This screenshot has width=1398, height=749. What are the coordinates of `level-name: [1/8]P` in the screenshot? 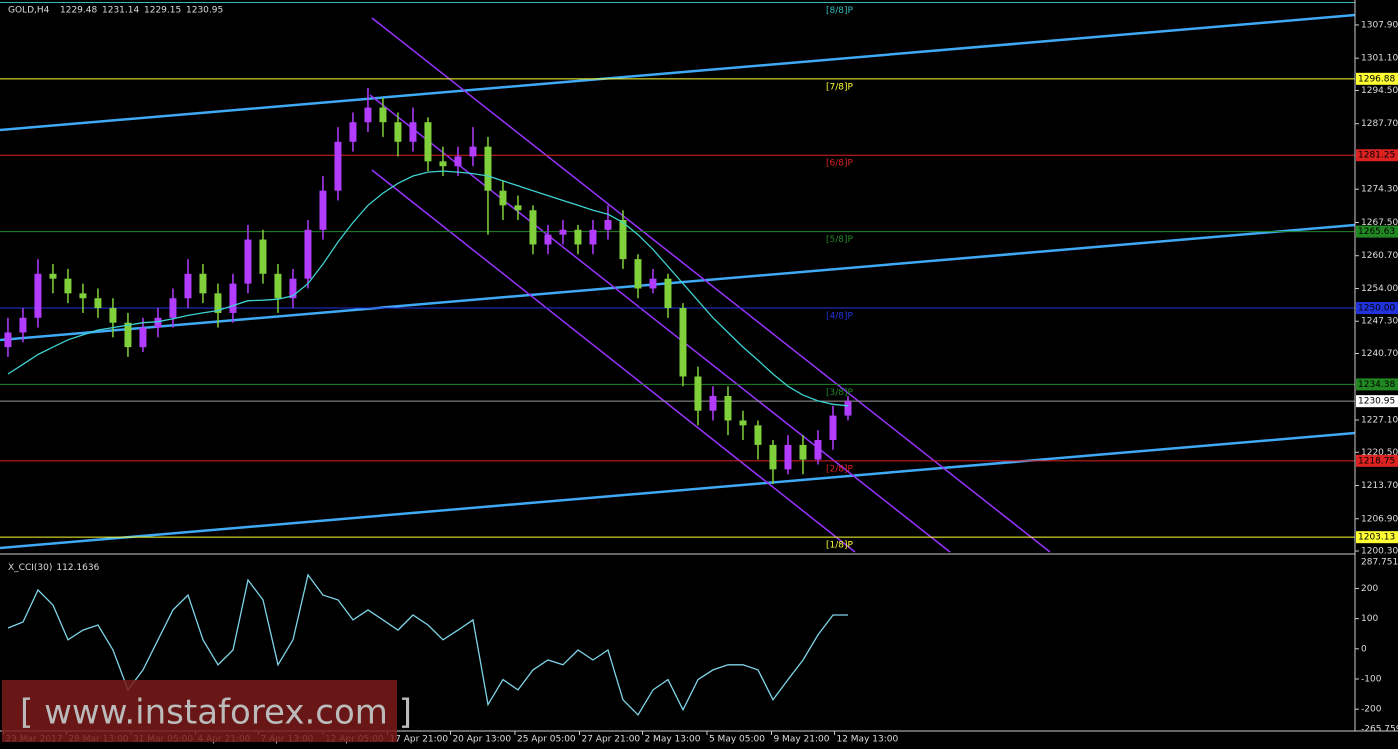 It's located at (840, 546).